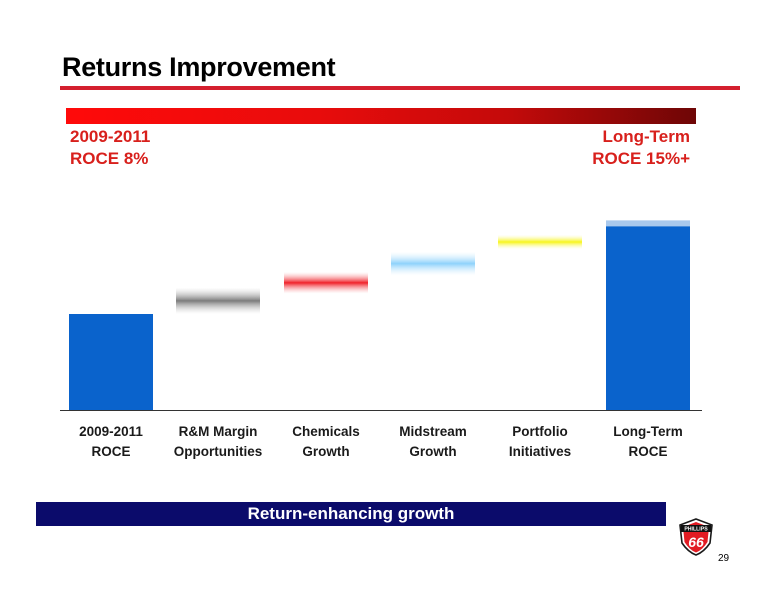 This screenshot has height=600, width=776. Describe the element at coordinates (199, 67) in the screenshot. I see `page-title: Returns Improvement` at that location.